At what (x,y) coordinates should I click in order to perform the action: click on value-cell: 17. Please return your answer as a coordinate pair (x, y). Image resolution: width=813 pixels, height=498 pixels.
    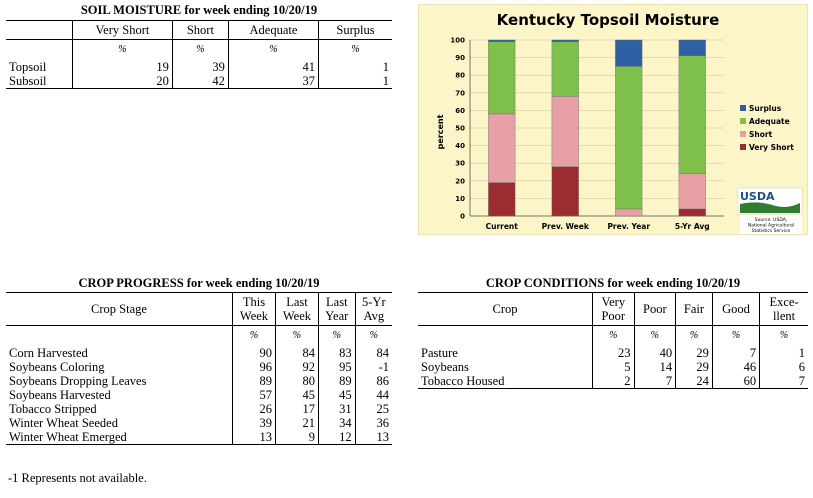
    Looking at the image, I should click on (296, 409).